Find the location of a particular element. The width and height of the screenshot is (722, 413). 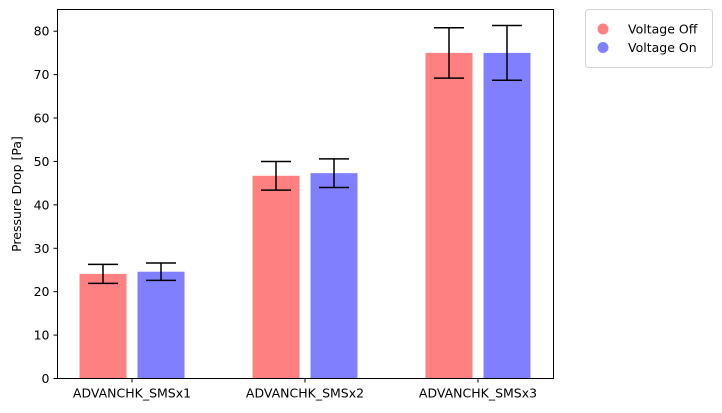

legend-entry-voltage-on: Voltage On is located at coordinates (647, 47).